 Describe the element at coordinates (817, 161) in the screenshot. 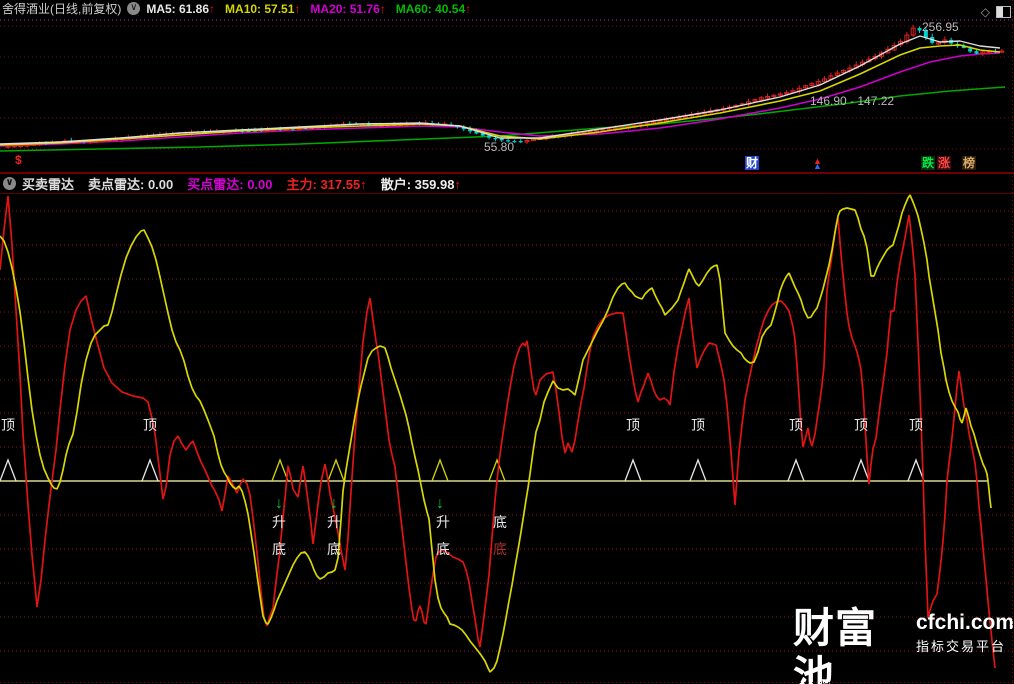

I see `up-triangle-icon: ▲` at that location.